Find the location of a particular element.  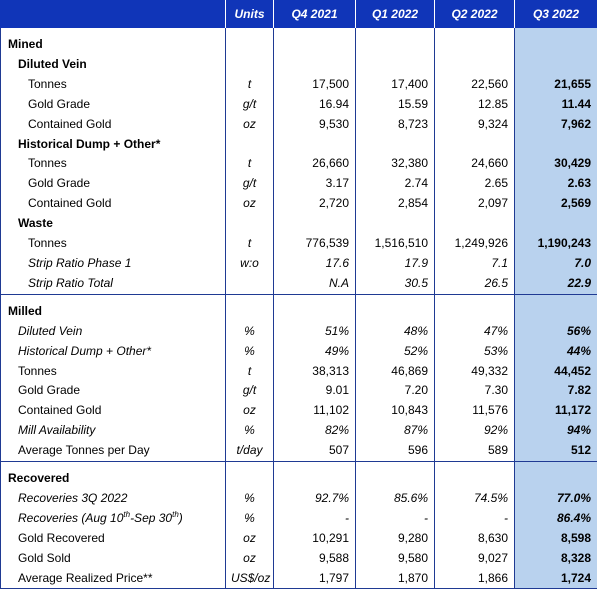

section-row: Mined is located at coordinates (298, 45).